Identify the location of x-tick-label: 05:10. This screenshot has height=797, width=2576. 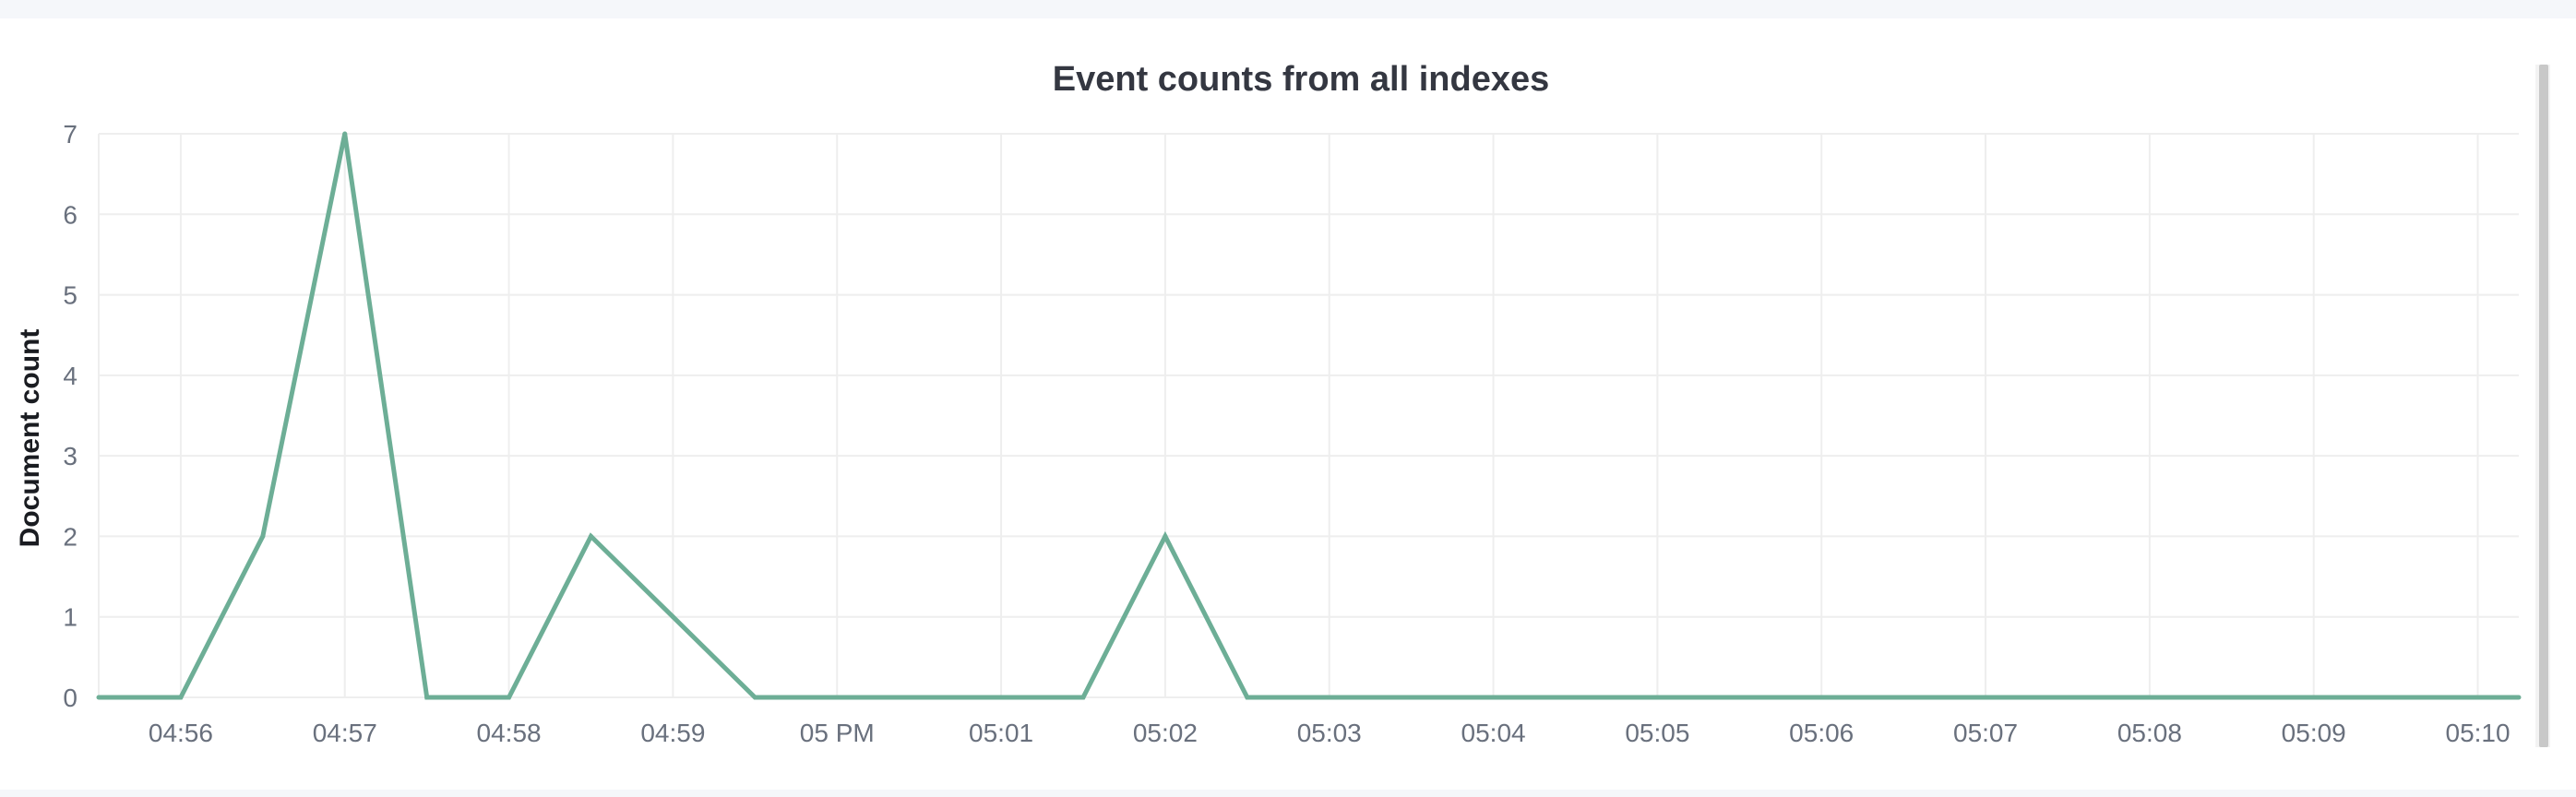
(2478, 733).